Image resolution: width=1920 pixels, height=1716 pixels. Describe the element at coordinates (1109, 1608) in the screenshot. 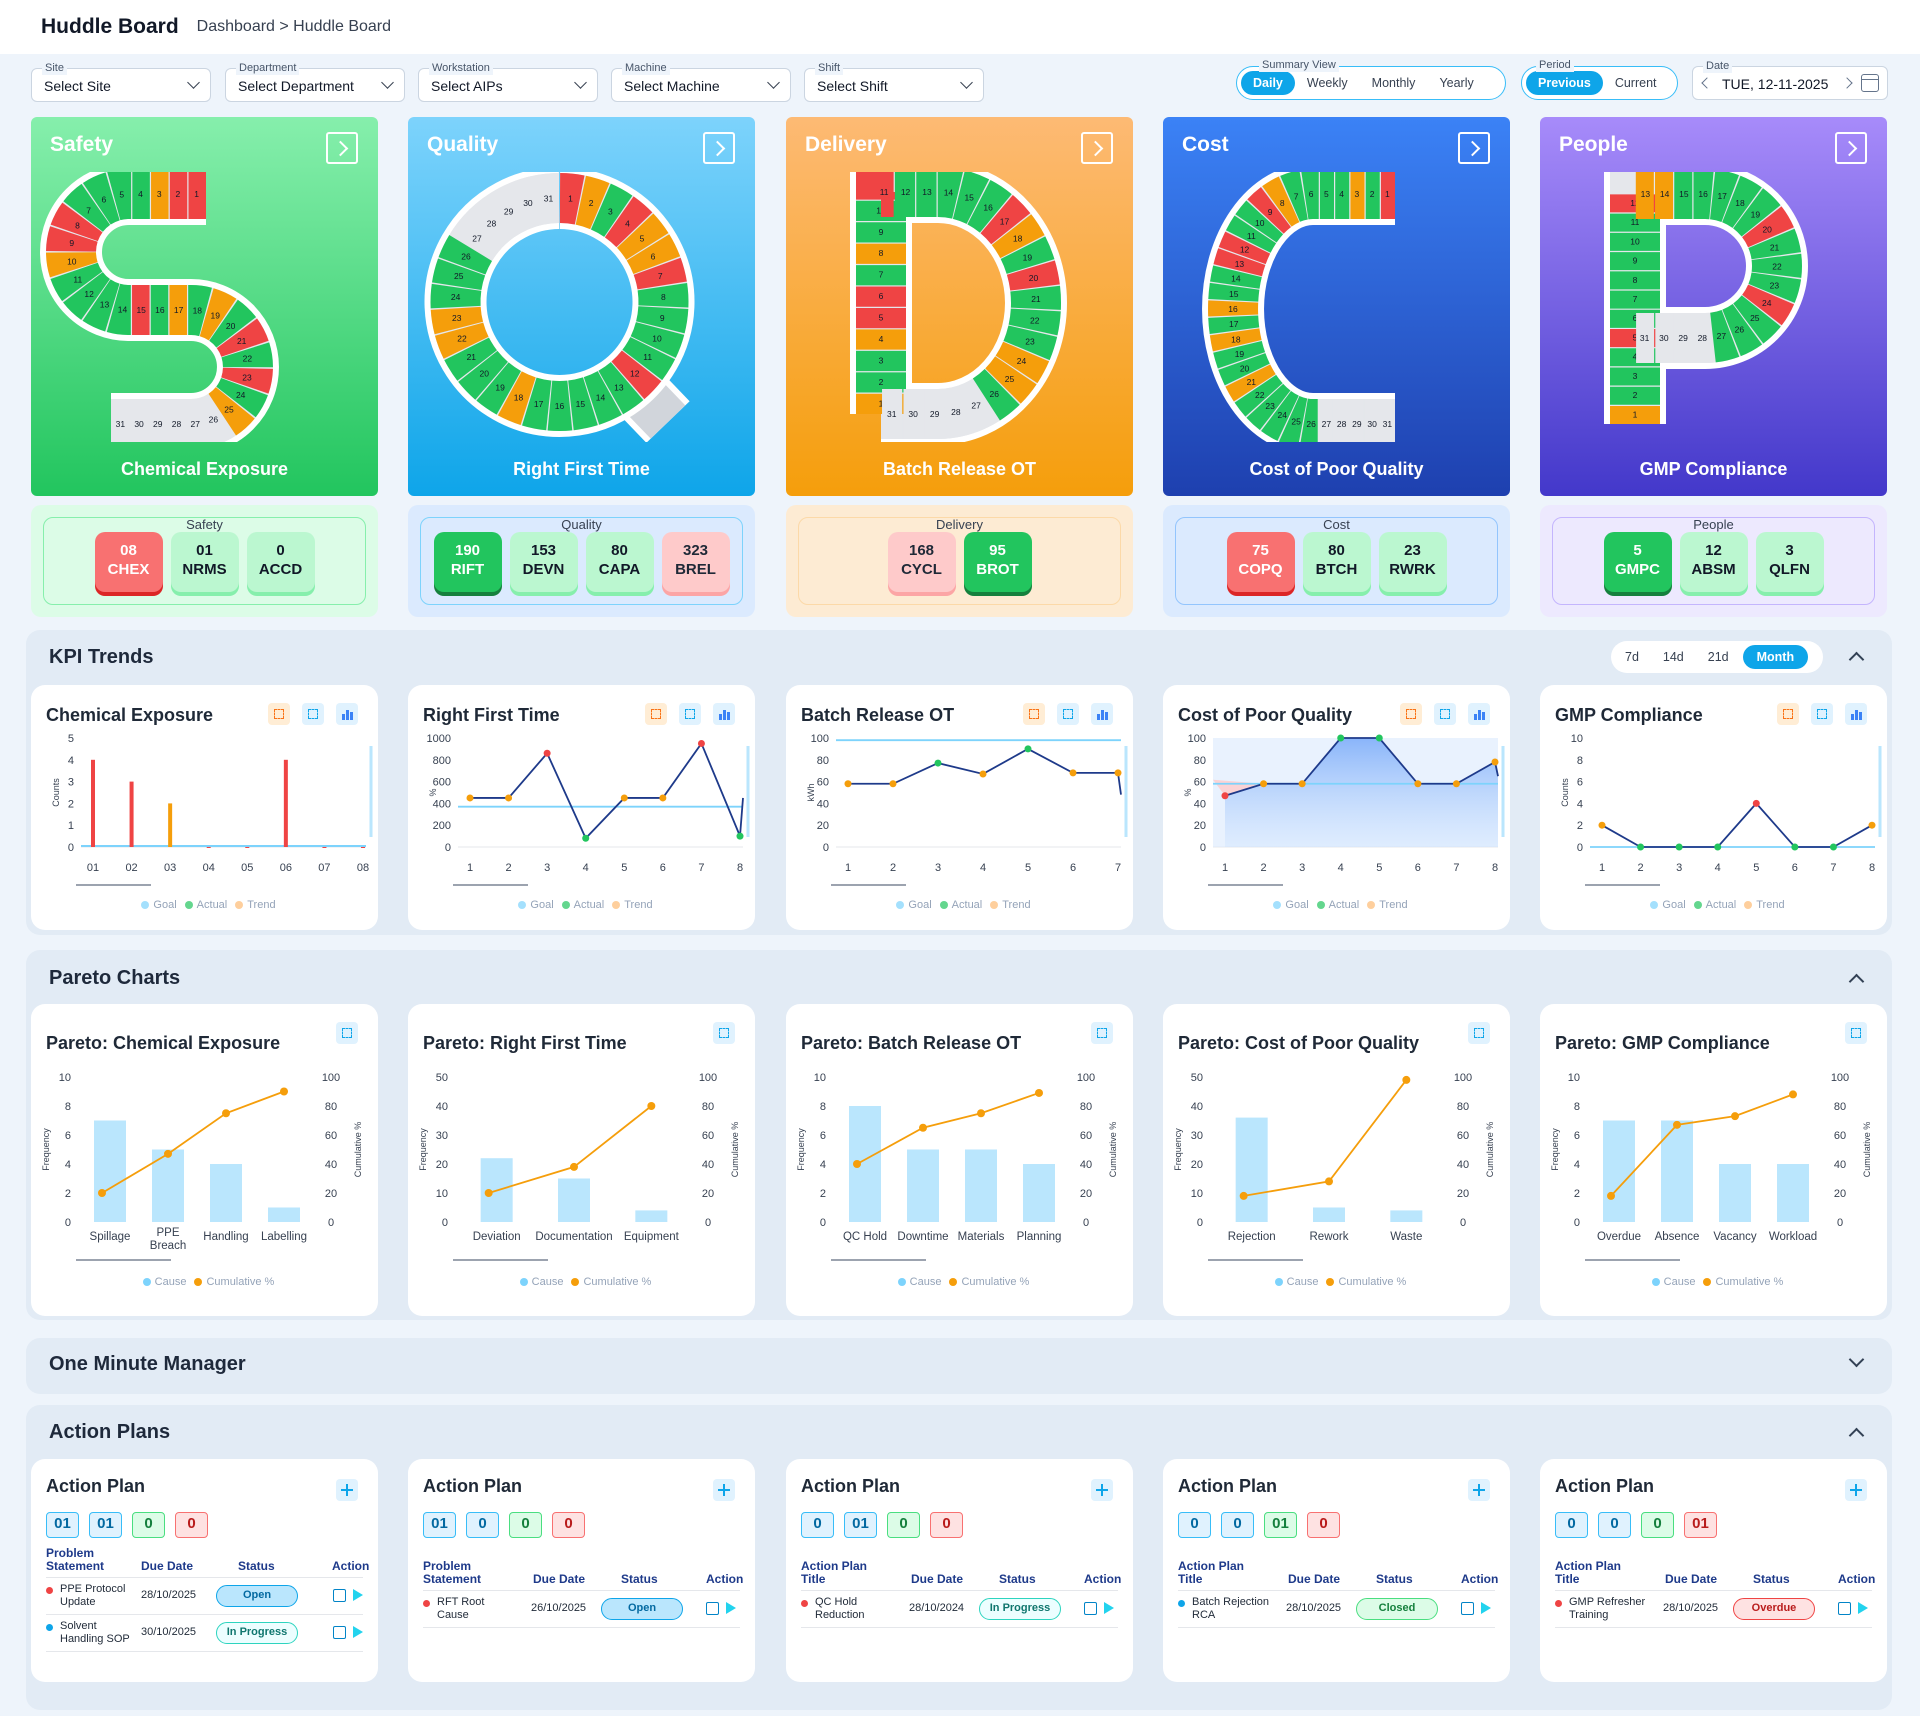

I see `play-icon` at that location.